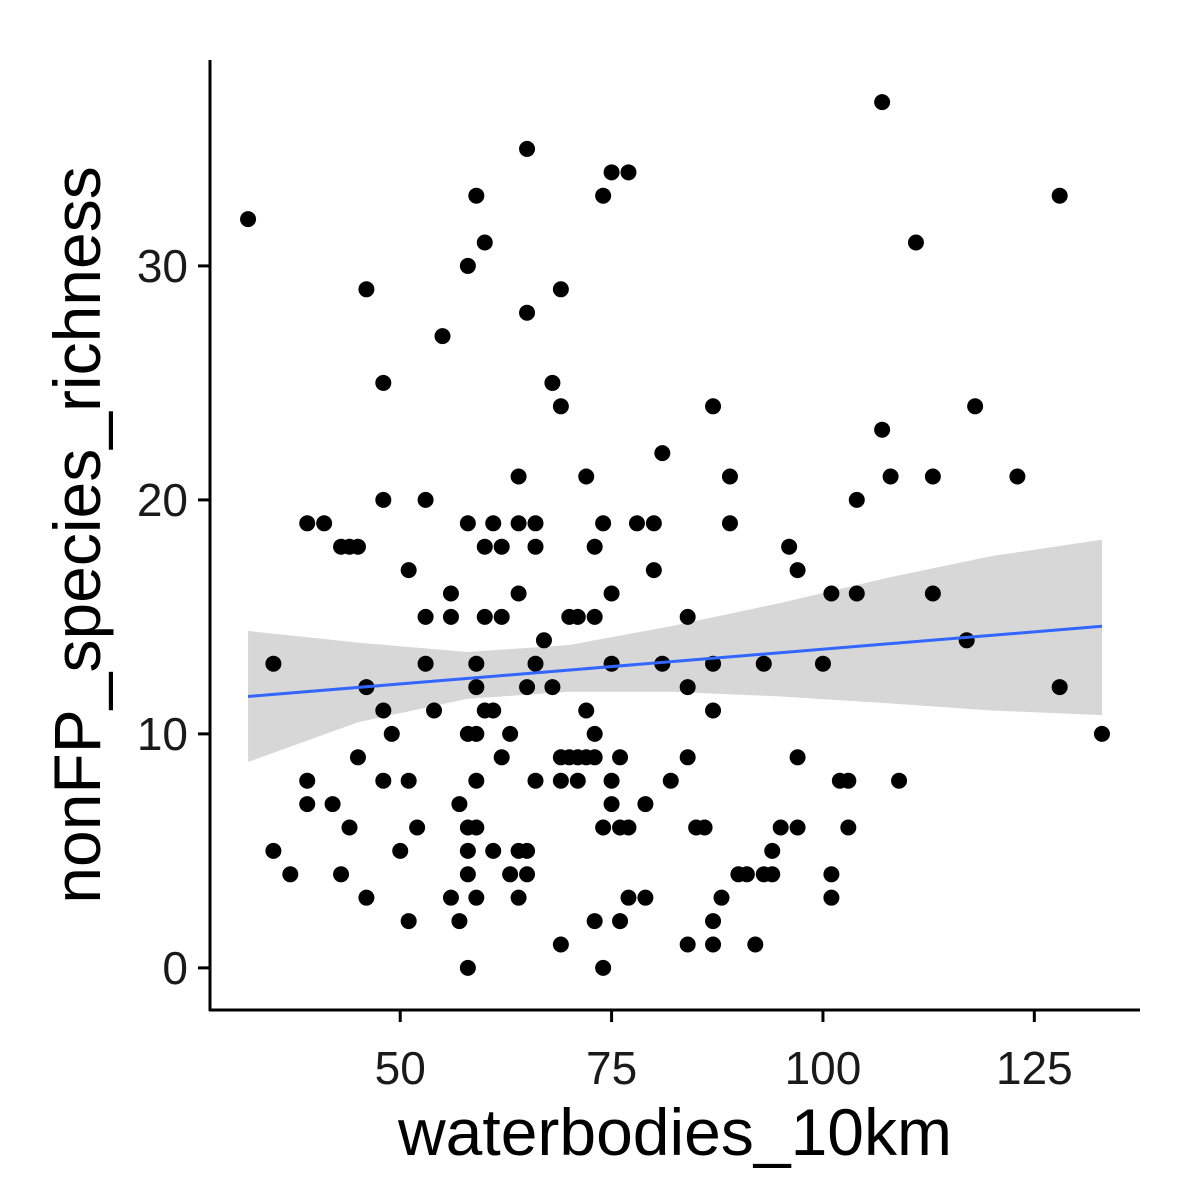 This screenshot has height=1200, width=1200. I want to click on y-tick-label: 20, so click(162, 500).